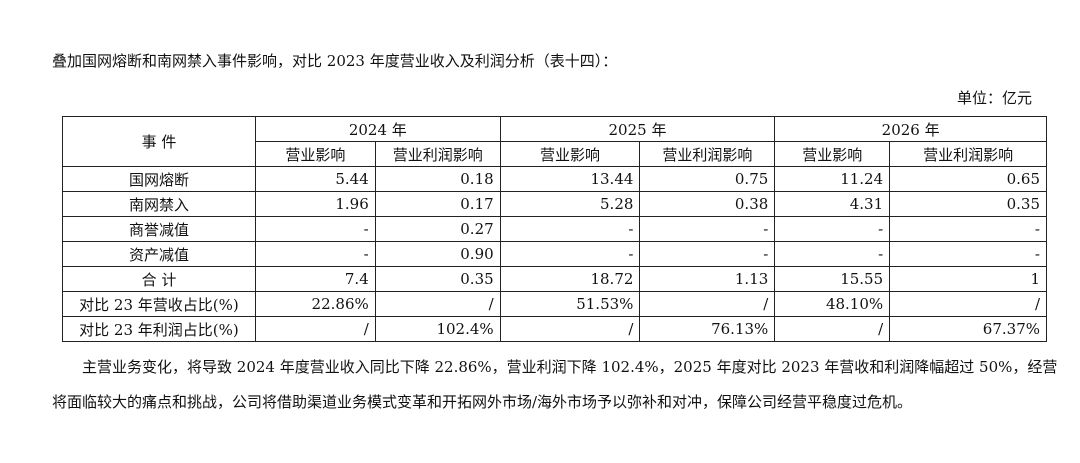 Image resolution: width=1080 pixels, height=463 pixels. I want to click on table-row: 对比 23 年营收占比(%) 22.86%/51.53%/48.10% /, so click(554, 304).